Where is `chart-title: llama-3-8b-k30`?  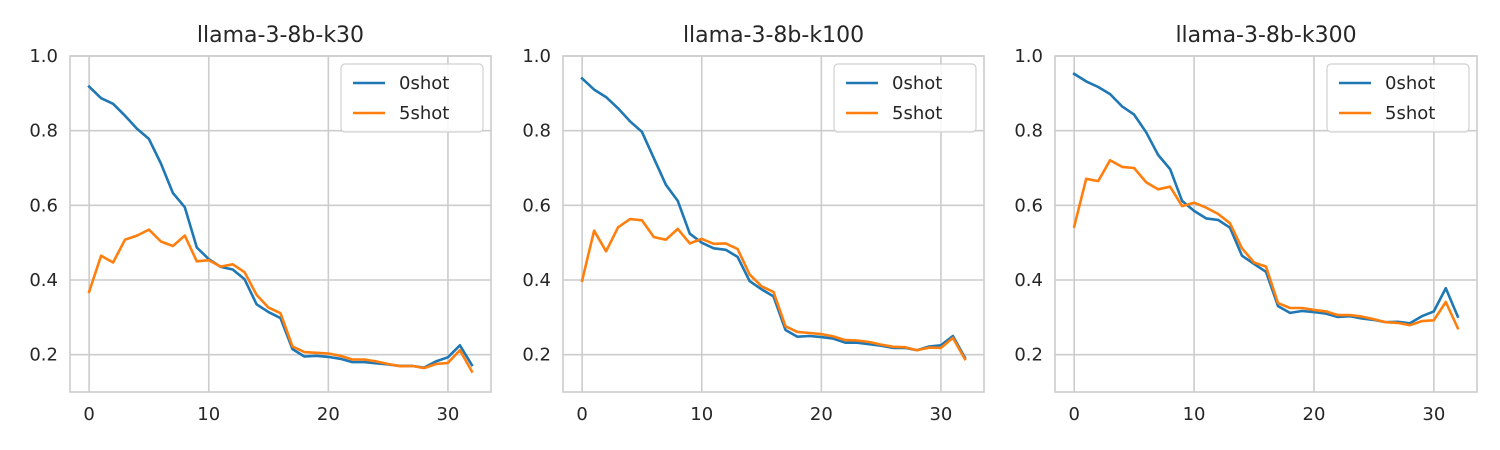 chart-title: llama-3-8b-k30 is located at coordinates (280, 35).